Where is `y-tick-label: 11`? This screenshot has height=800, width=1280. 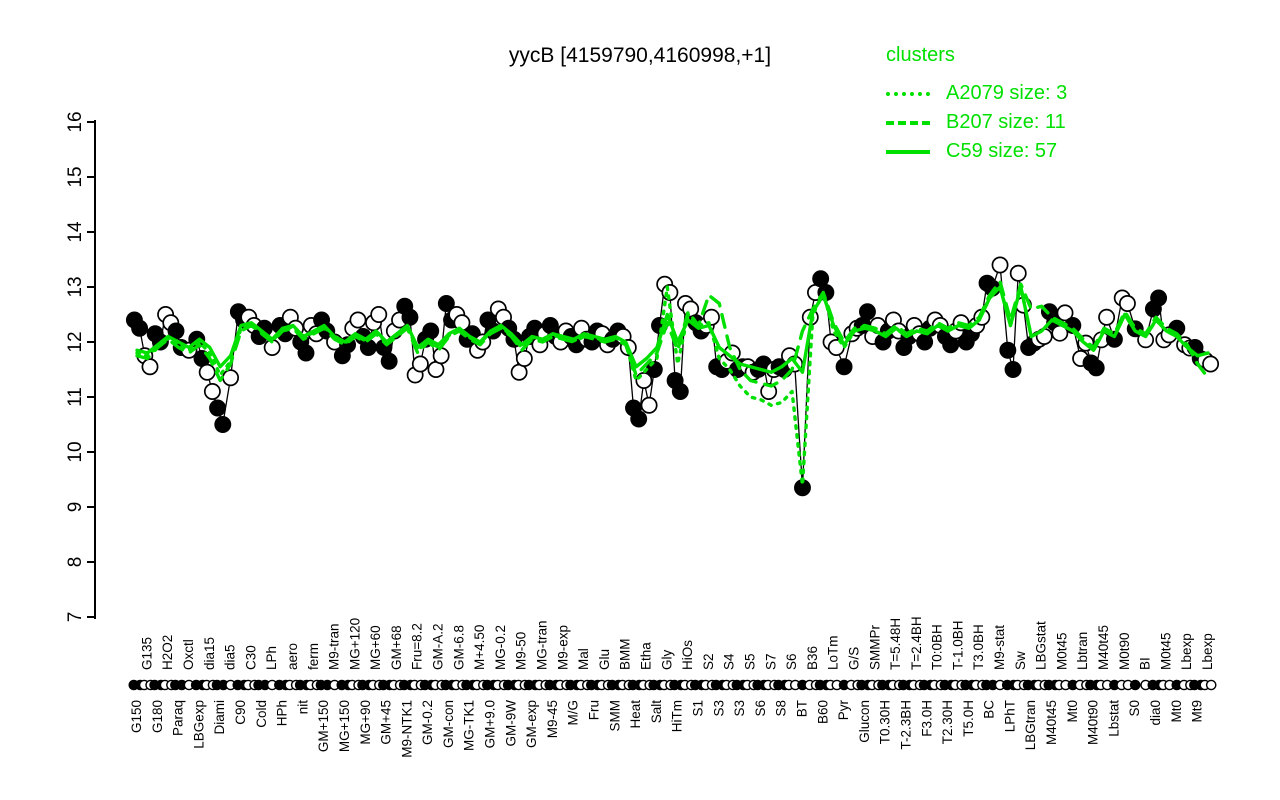
y-tick-label: 11 is located at coordinates (75, 397).